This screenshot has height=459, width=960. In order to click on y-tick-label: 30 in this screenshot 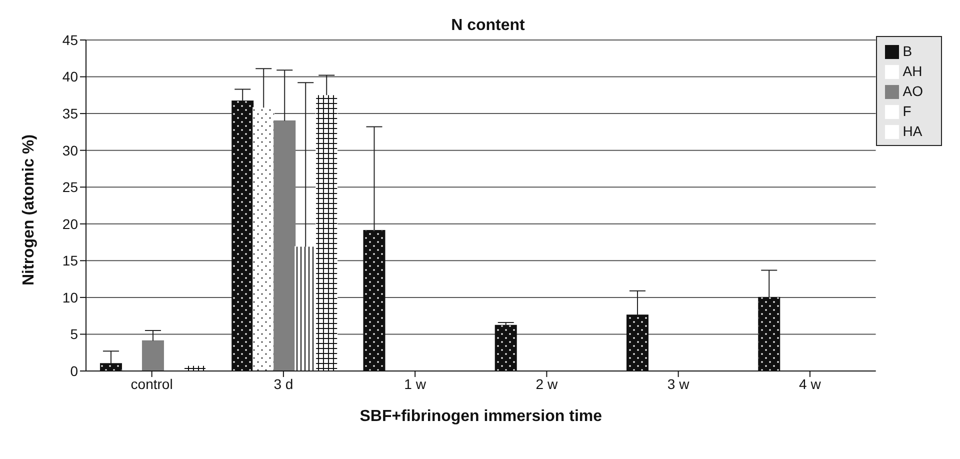, I will do `click(70, 150)`.